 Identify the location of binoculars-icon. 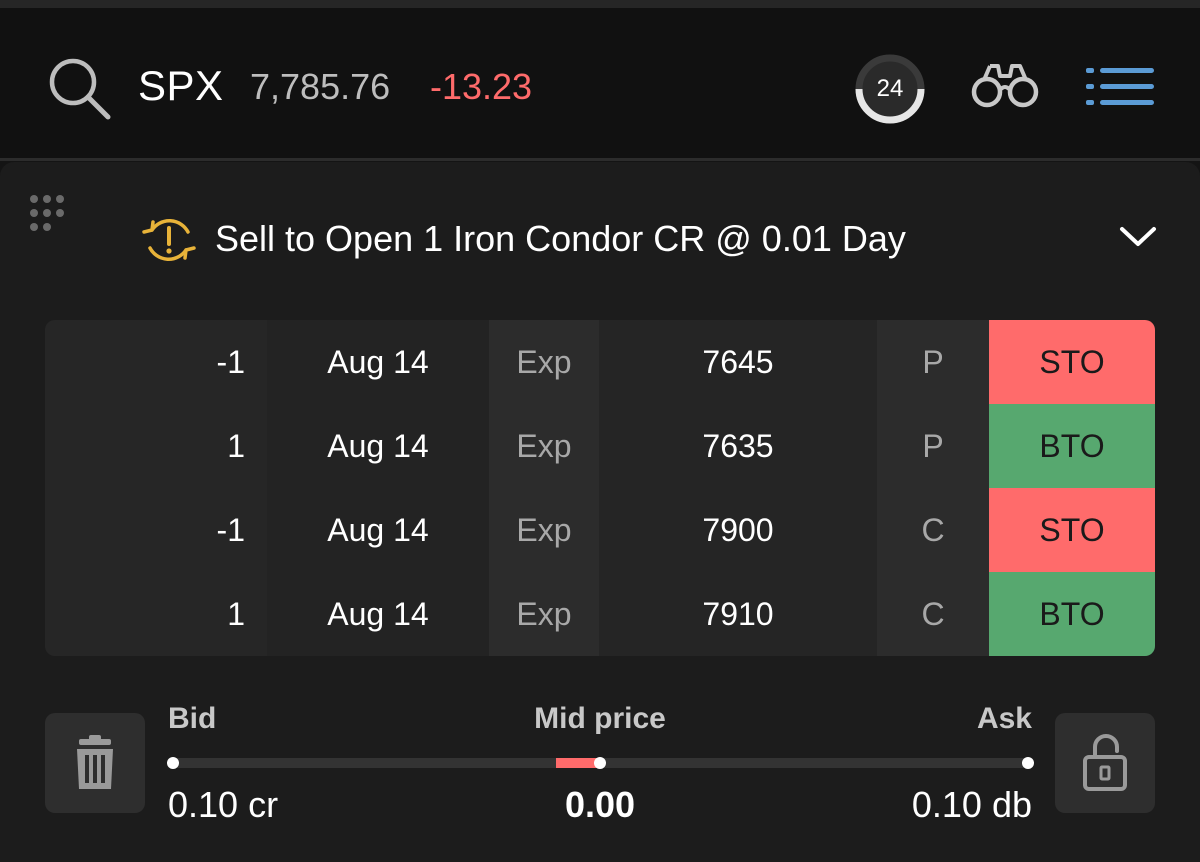
(1005, 85).